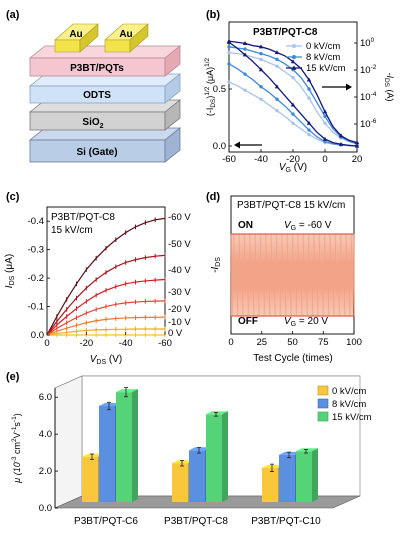 The height and width of the screenshot is (535, 400). What do you see at coordinates (354, 342) in the screenshot?
I see `d-xtick-label: 100` at bounding box center [354, 342].